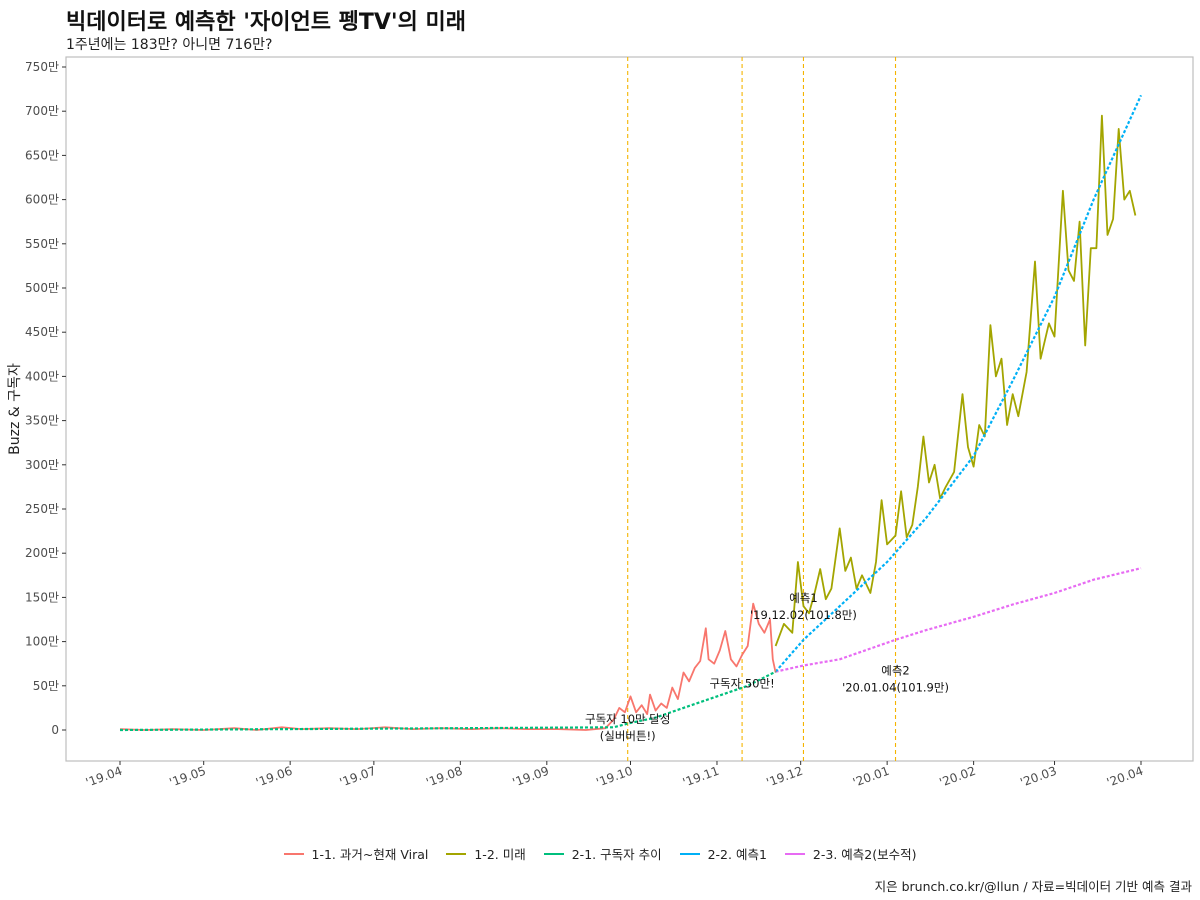 The image size is (1200, 900). I want to click on x-tick-label: '19.09, so click(531, 777).